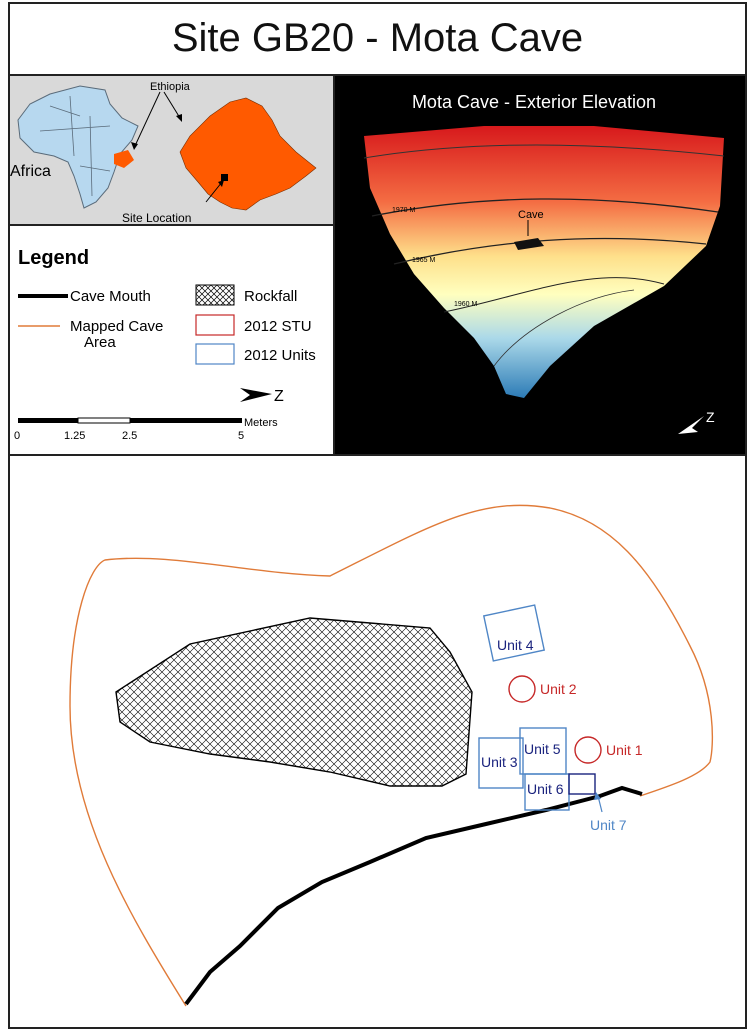 This screenshot has height=1033, width=755. What do you see at coordinates (377, 455) in the screenshot?
I see `panel-divider-horizontal` at bounding box center [377, 455].